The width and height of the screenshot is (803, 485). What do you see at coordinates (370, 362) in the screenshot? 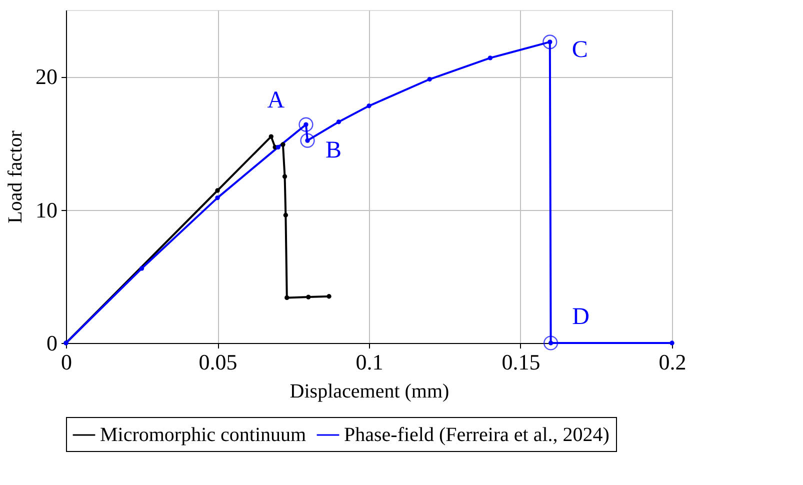
I see `x-tick-label: 0.1` at bounding box center [370, 362].